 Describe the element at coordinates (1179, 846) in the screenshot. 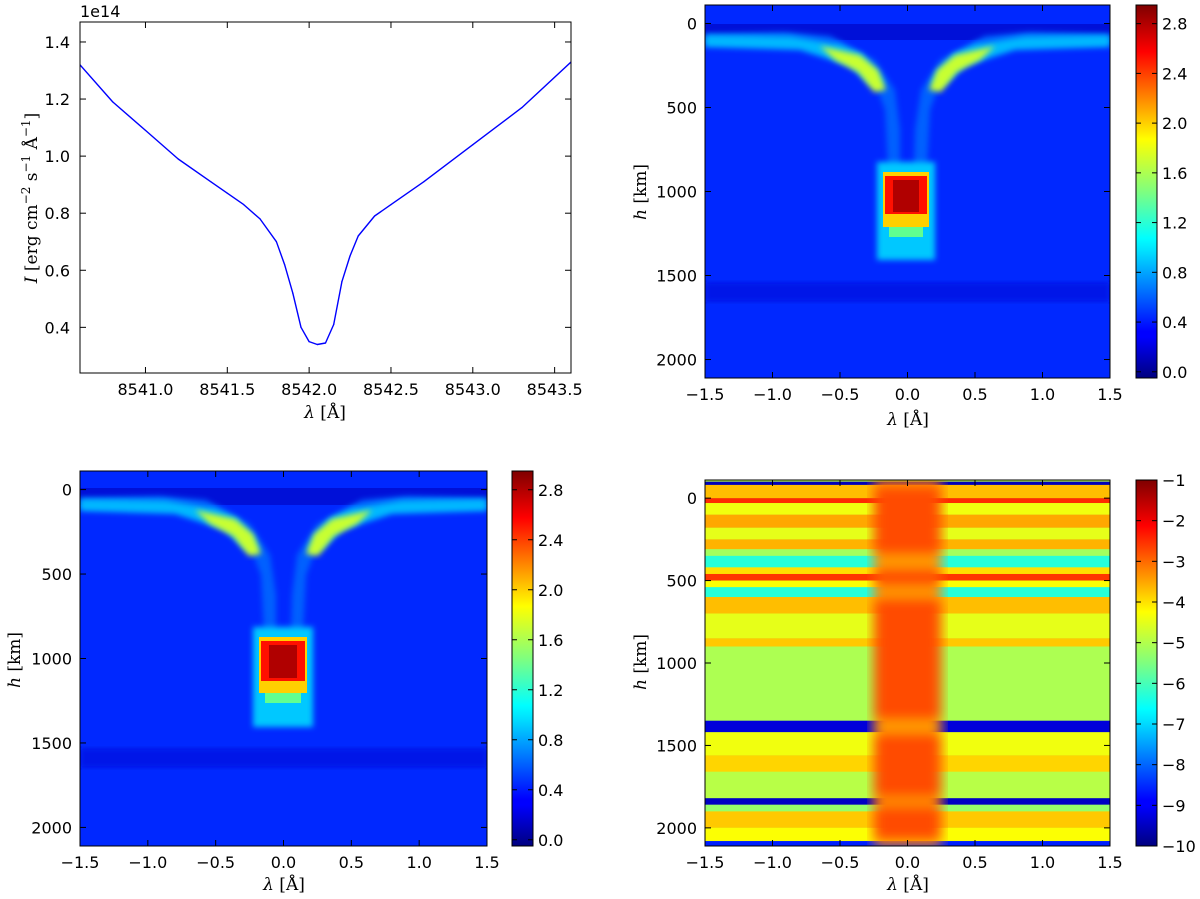

I see `colorbar-tick-label: −10` at that location.